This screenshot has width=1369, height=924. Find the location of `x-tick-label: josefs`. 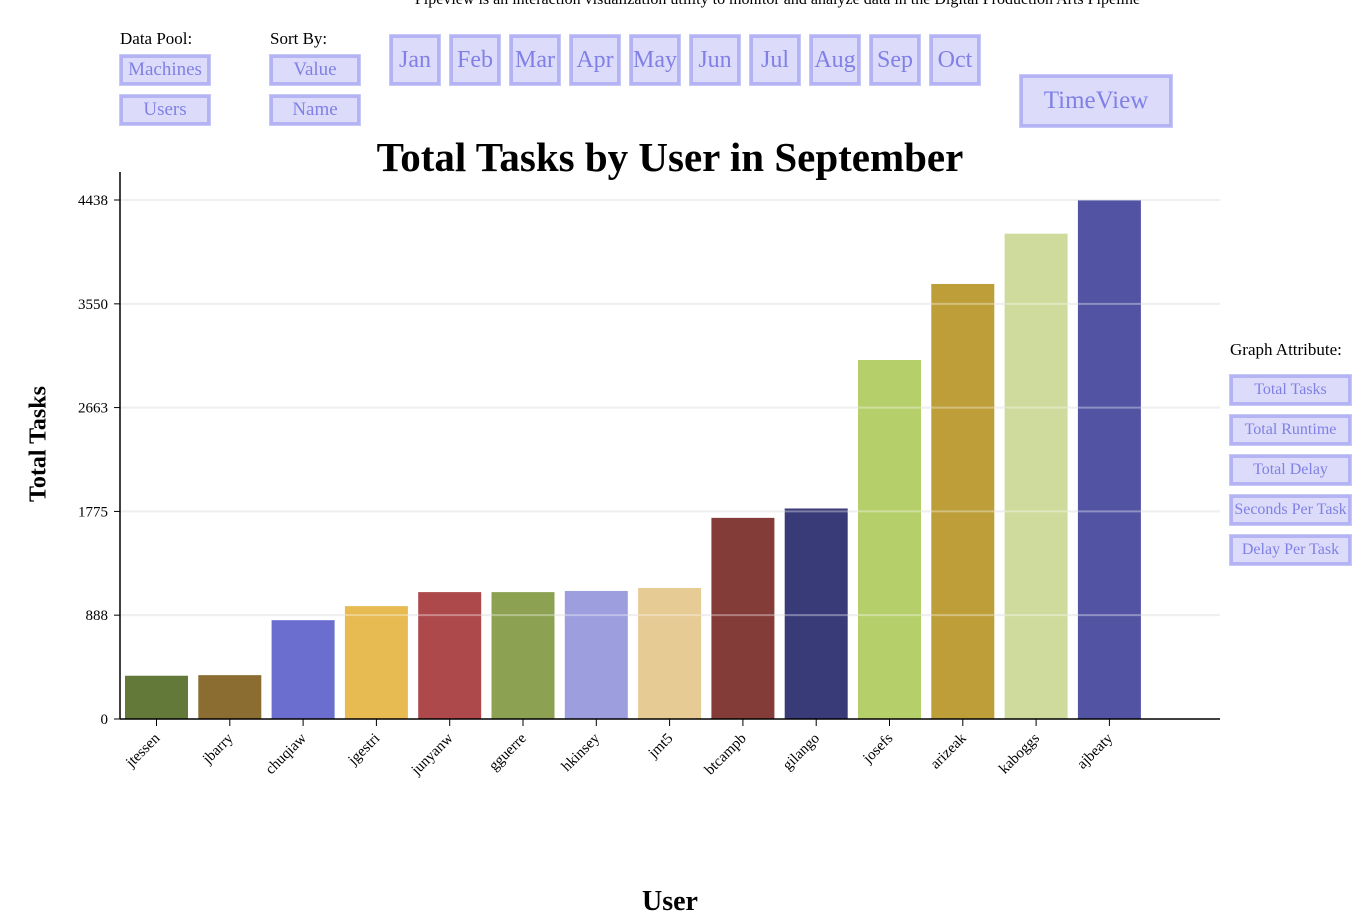

x-tick-label: josefs is located at coordinates (878, 748).